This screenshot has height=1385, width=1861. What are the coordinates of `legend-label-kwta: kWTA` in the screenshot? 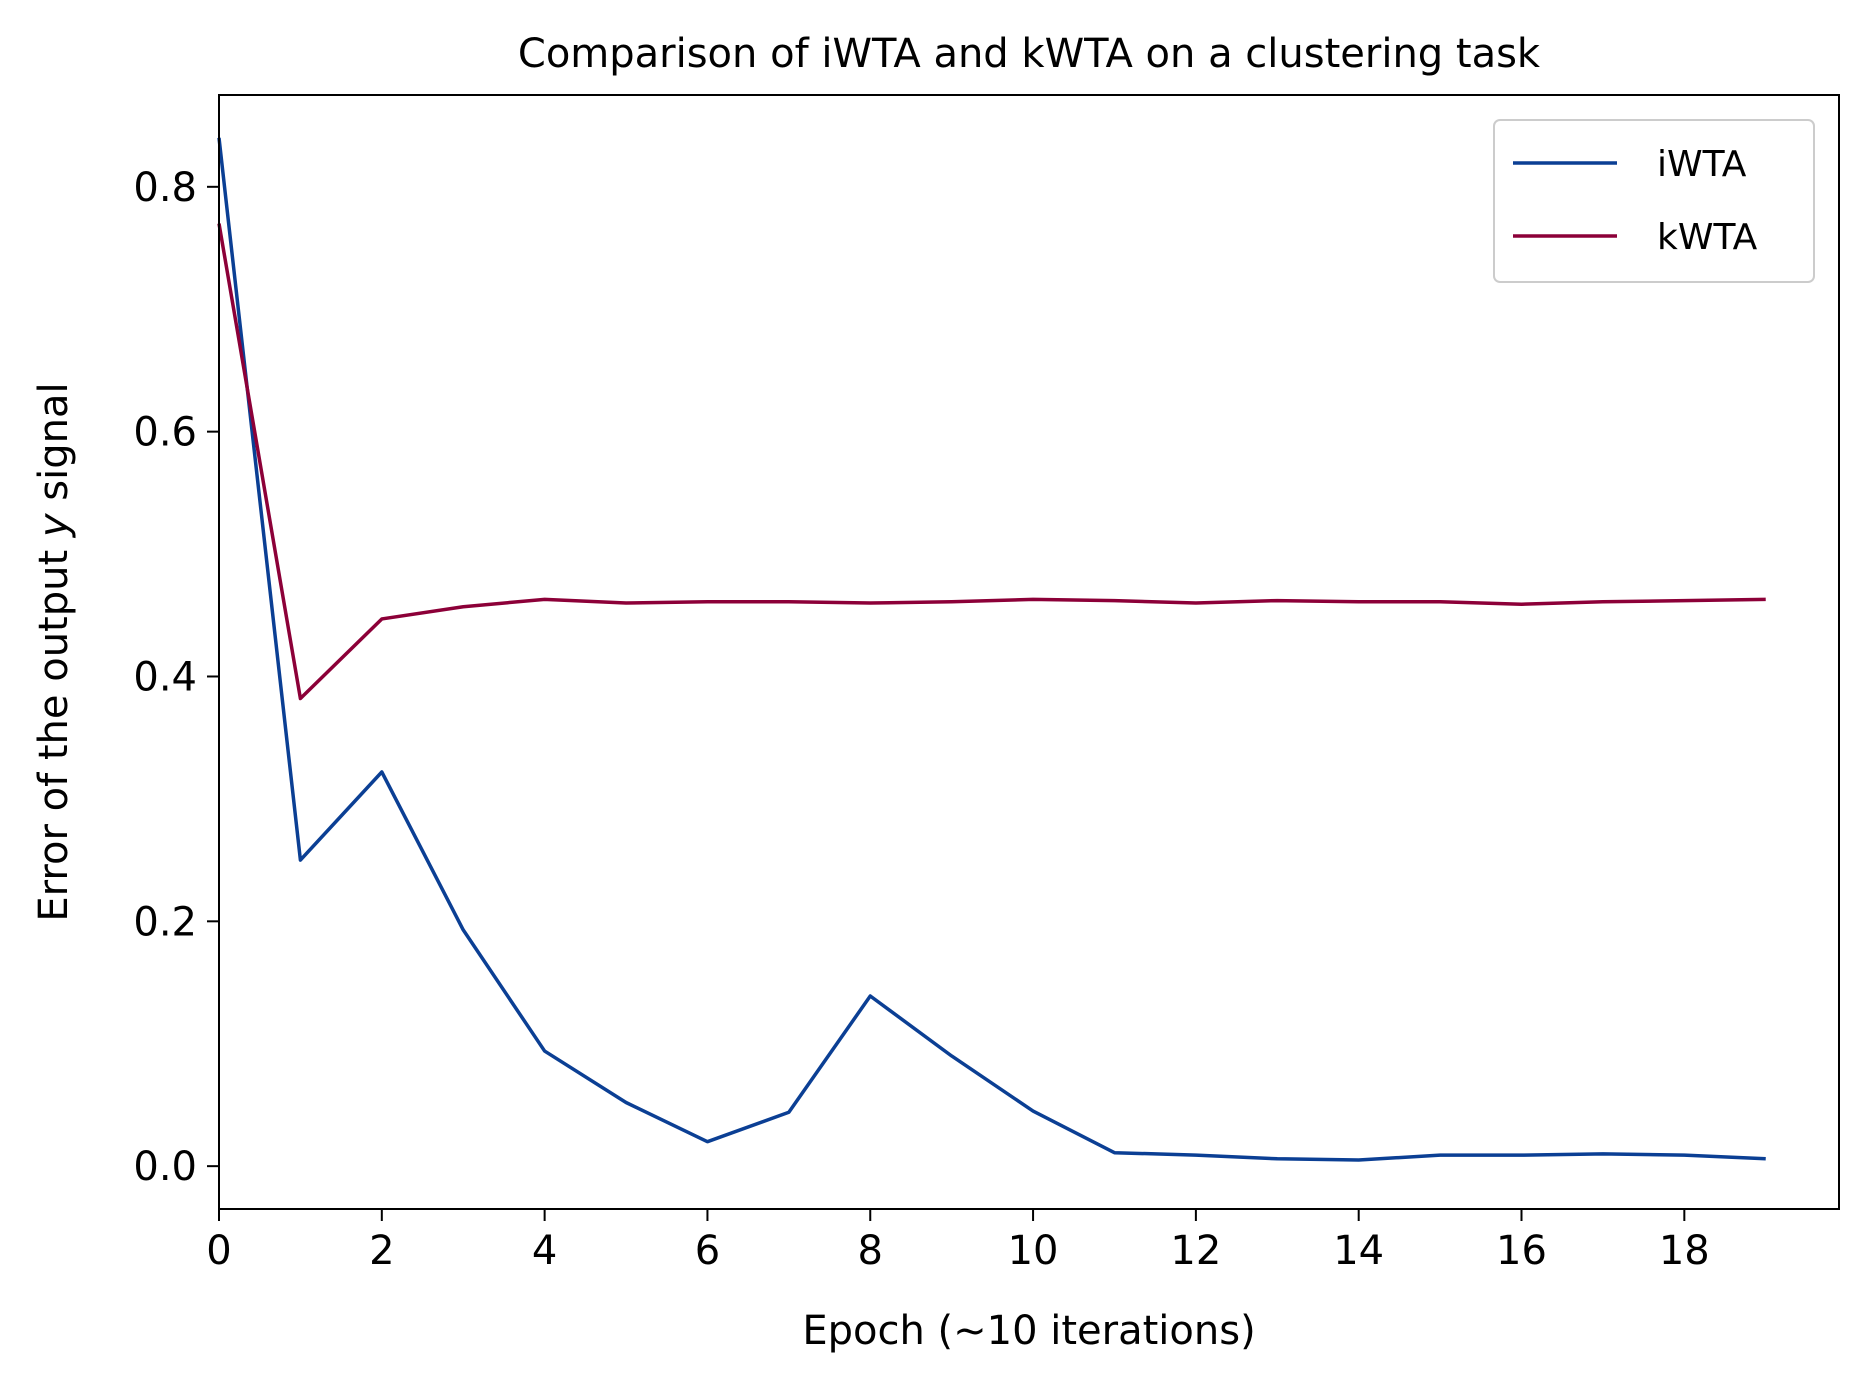 It's located at (1707, 237).